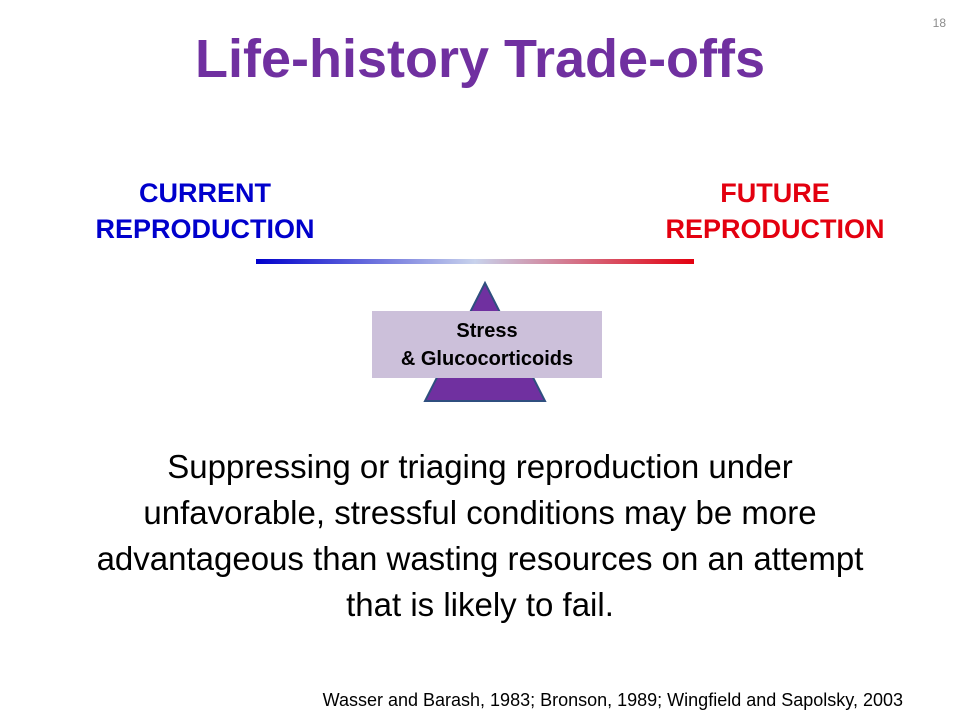 The image size is (960, 720). I want to click on future-reproduction-label: FUTURE REPRODUCTION, so click(775, 211).